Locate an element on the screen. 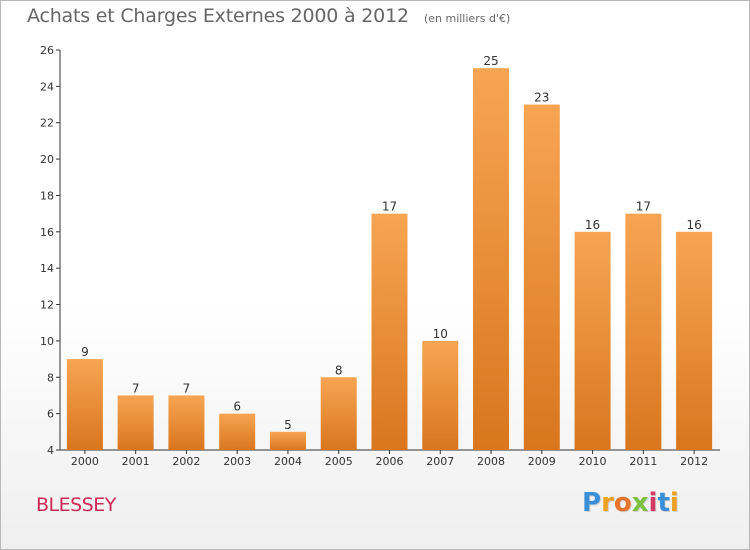 Image resolution: width=750 pixels, height=550 pixels. data-label-2003: 6 is located at coordinates (237, 407).